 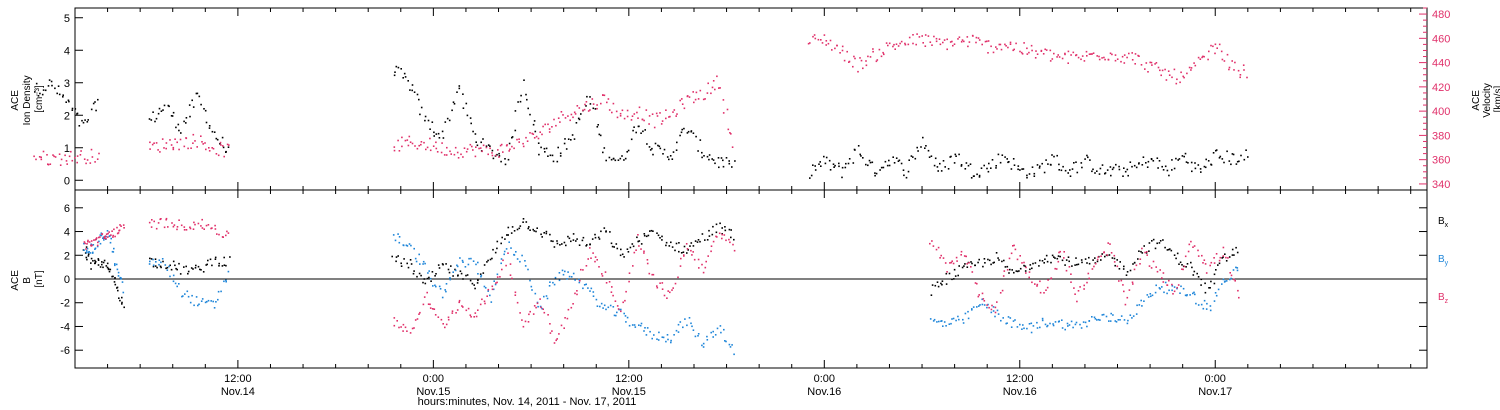 I want to click on legend-entry: Bz, so click(x=1443, y=298).